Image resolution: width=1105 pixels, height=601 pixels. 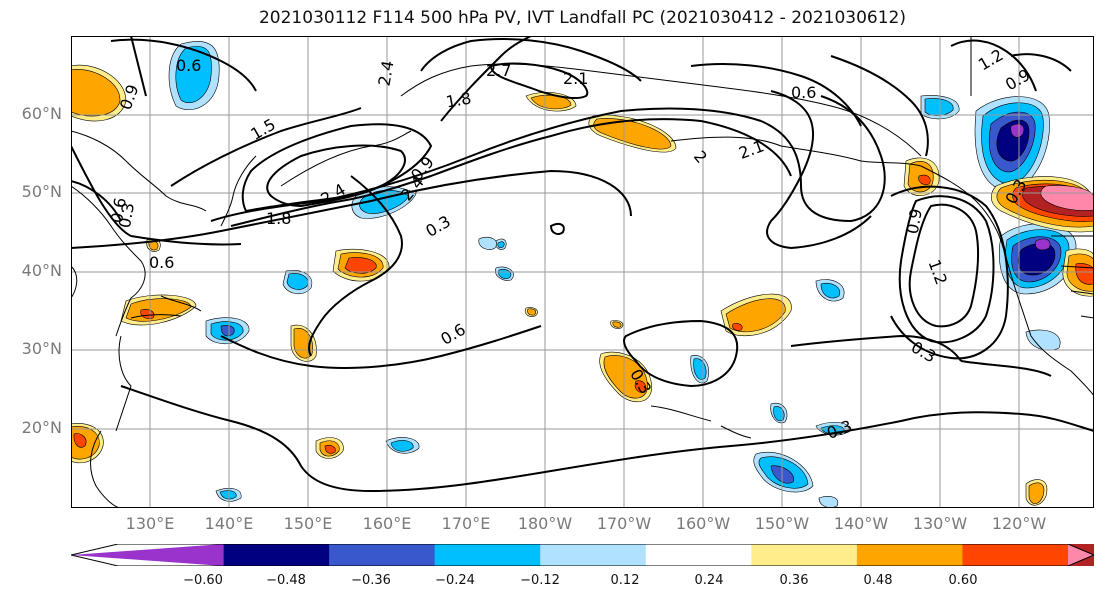 I want to click on colorbar-tick-label: −0.60, so click(x=203, y=580).